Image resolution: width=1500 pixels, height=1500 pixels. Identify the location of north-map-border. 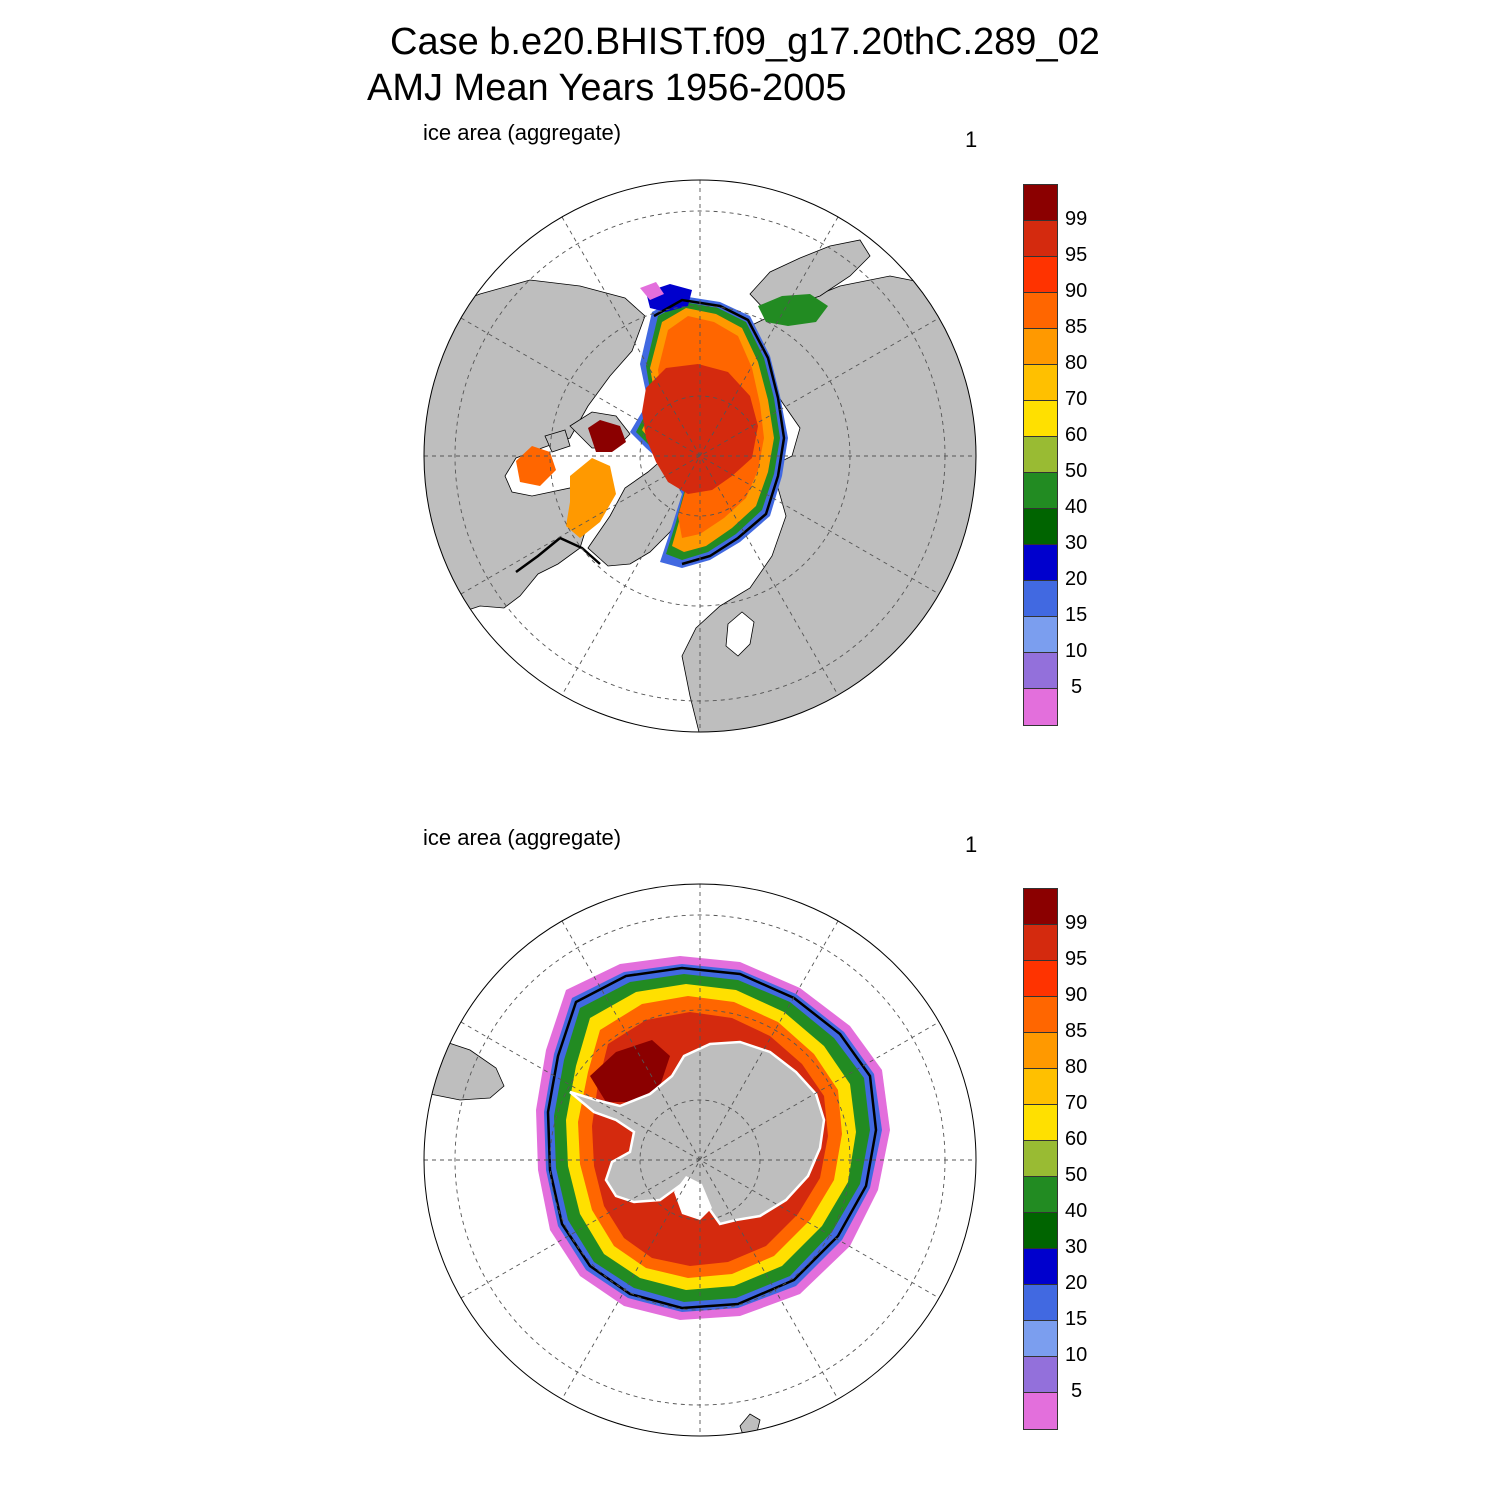
(700, 456).